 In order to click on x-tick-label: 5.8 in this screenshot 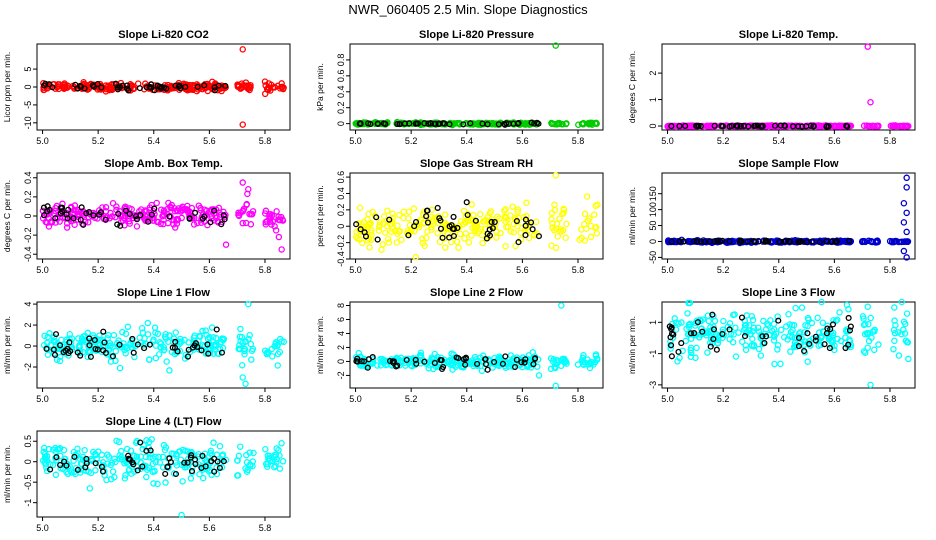, I will do `click(890, 399)`.